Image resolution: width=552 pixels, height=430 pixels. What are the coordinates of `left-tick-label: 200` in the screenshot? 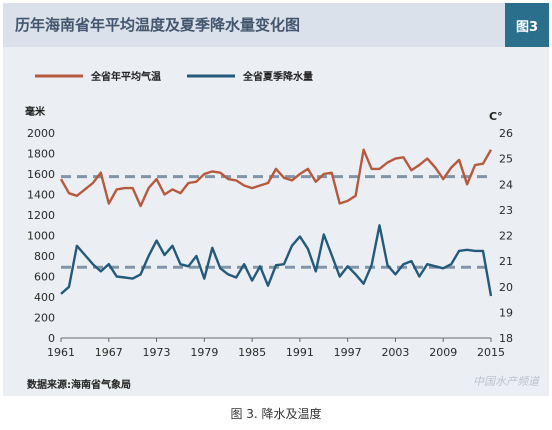 It's located at (44, 318).